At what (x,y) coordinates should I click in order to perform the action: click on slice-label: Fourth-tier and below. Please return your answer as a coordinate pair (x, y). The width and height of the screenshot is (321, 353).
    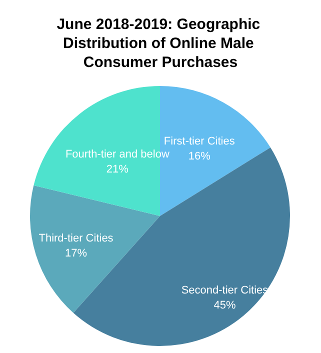
    Looking at the image, I should click on (117, 154).